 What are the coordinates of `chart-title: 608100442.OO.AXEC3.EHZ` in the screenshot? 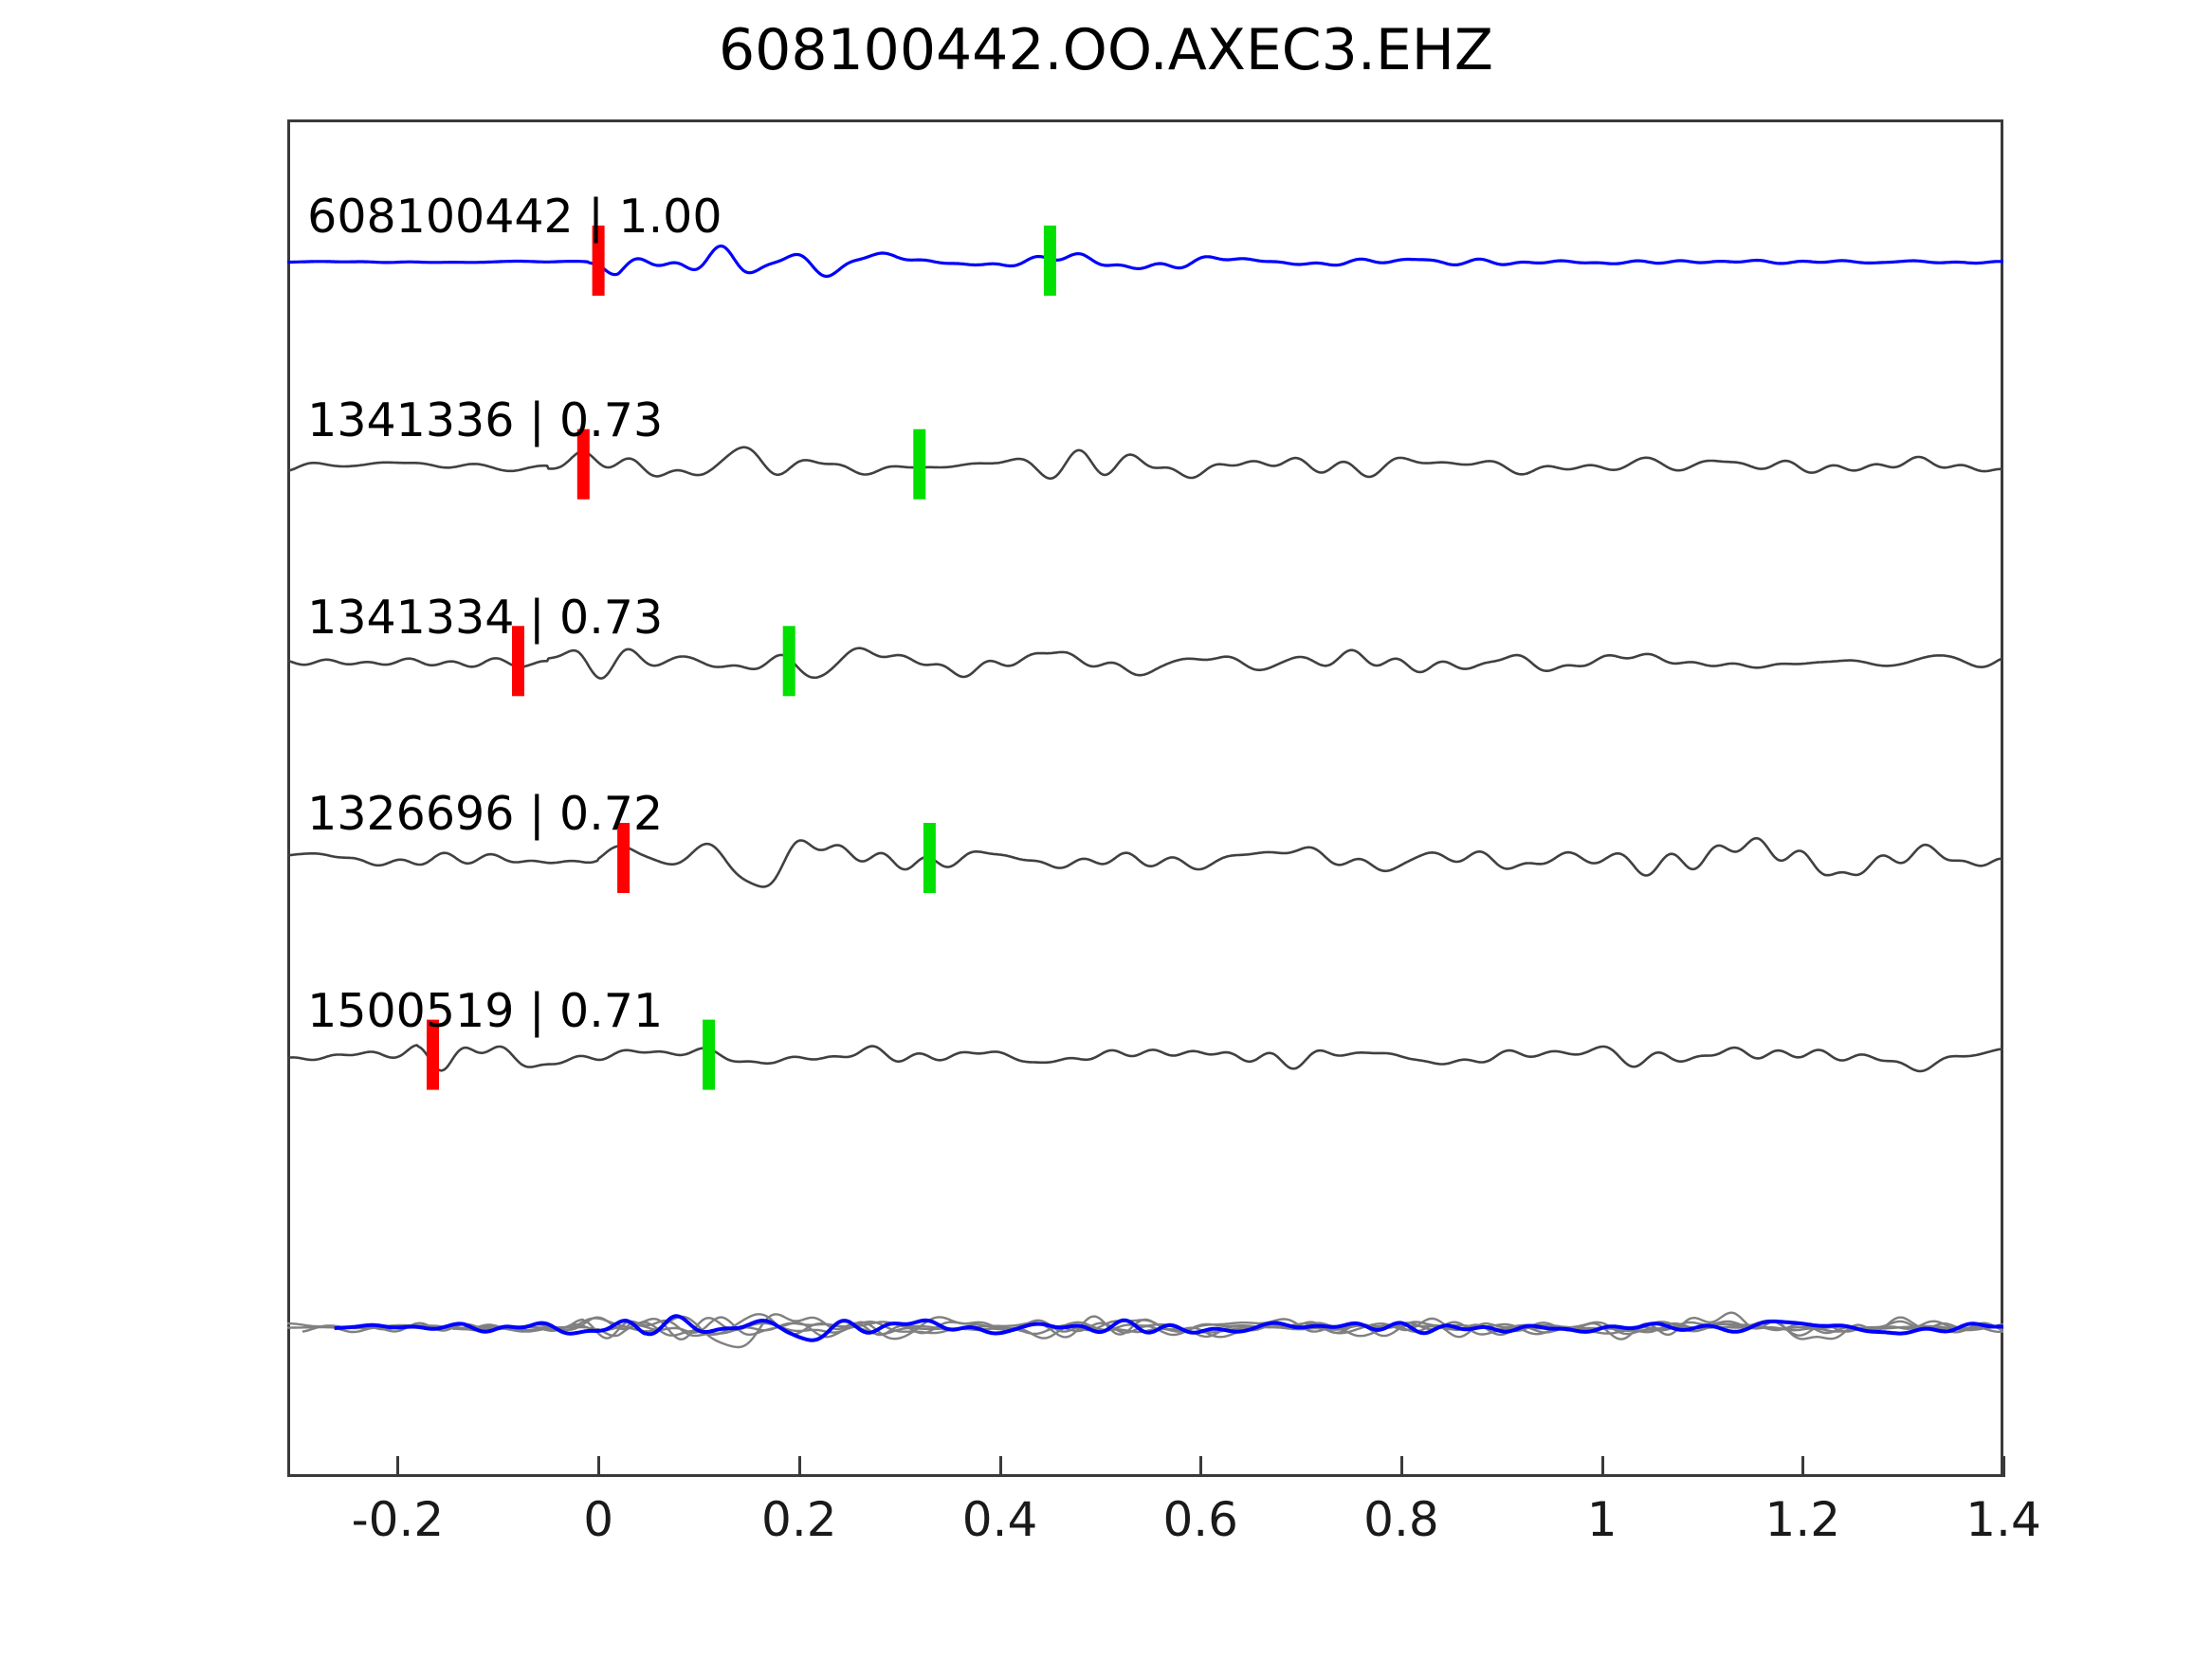 It's located at (1106, 50).